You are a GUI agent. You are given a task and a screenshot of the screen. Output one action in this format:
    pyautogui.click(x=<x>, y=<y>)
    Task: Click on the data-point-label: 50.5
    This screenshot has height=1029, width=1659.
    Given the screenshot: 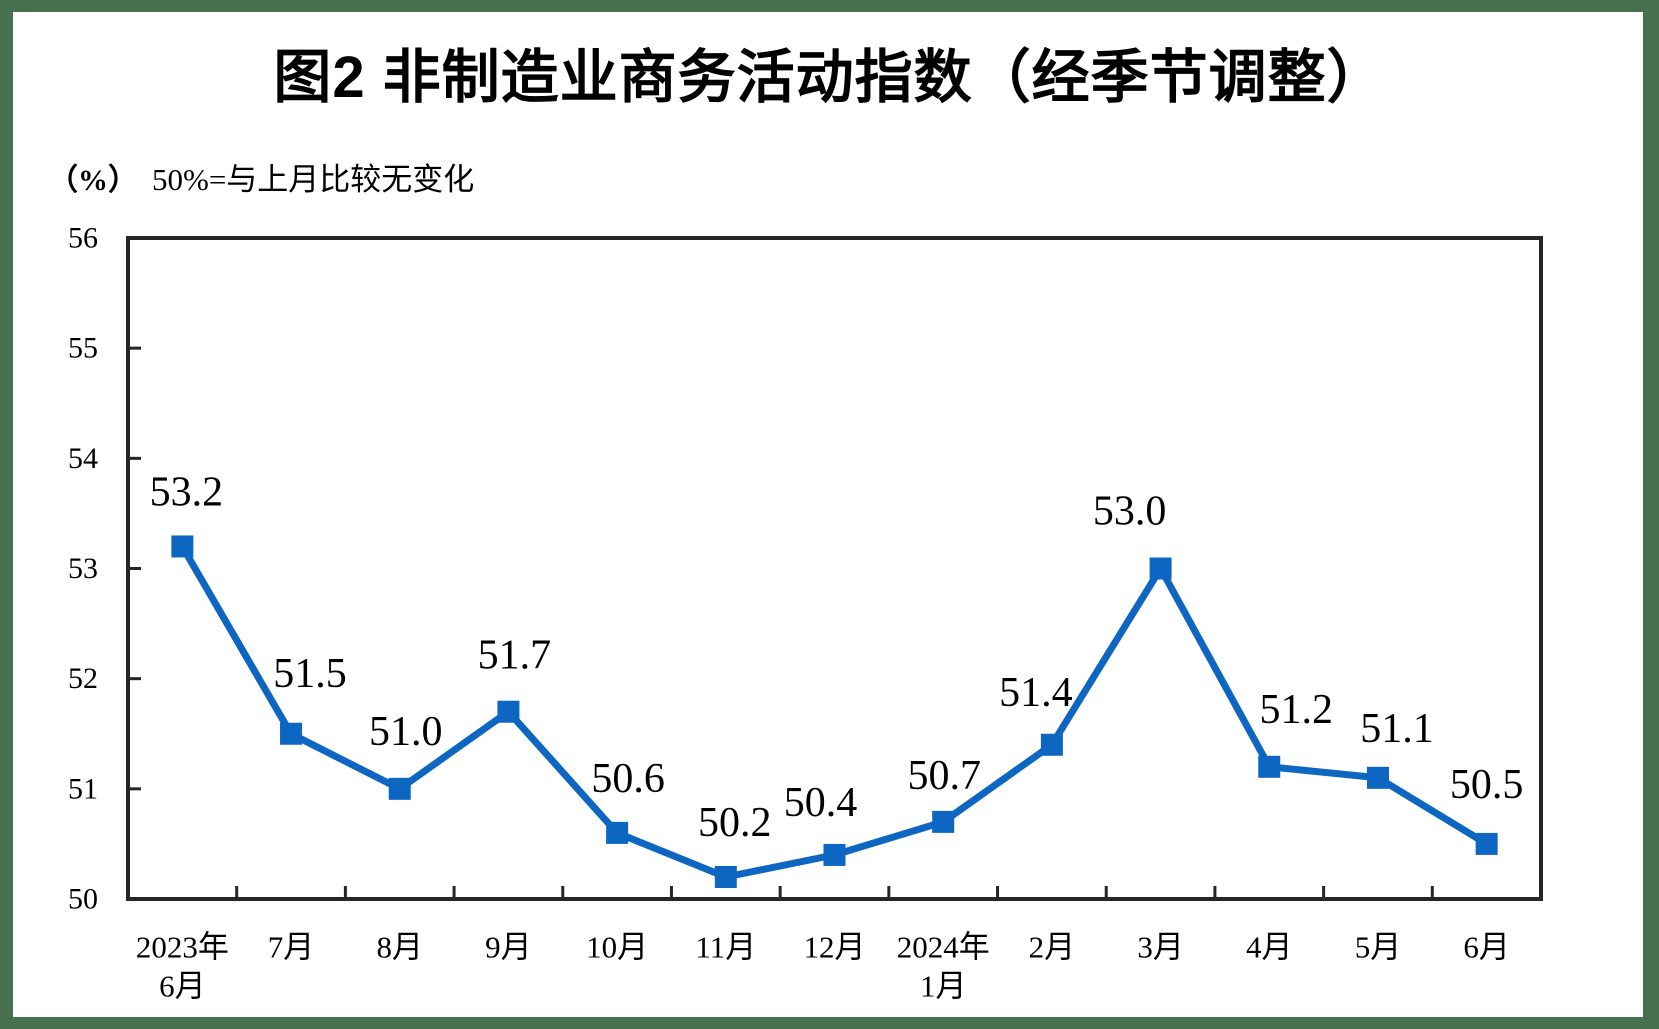 What is the action you would take?
    pyautogui.click(x=1487, y=785)
    